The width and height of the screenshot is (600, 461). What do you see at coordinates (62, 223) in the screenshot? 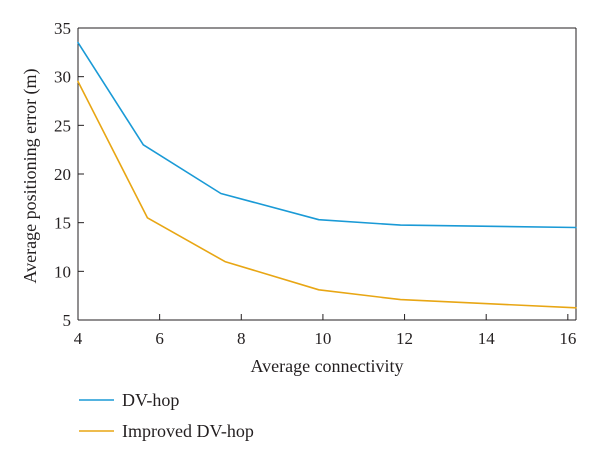
I see `y-tick-label: 15` at bounding box center [62, 223].